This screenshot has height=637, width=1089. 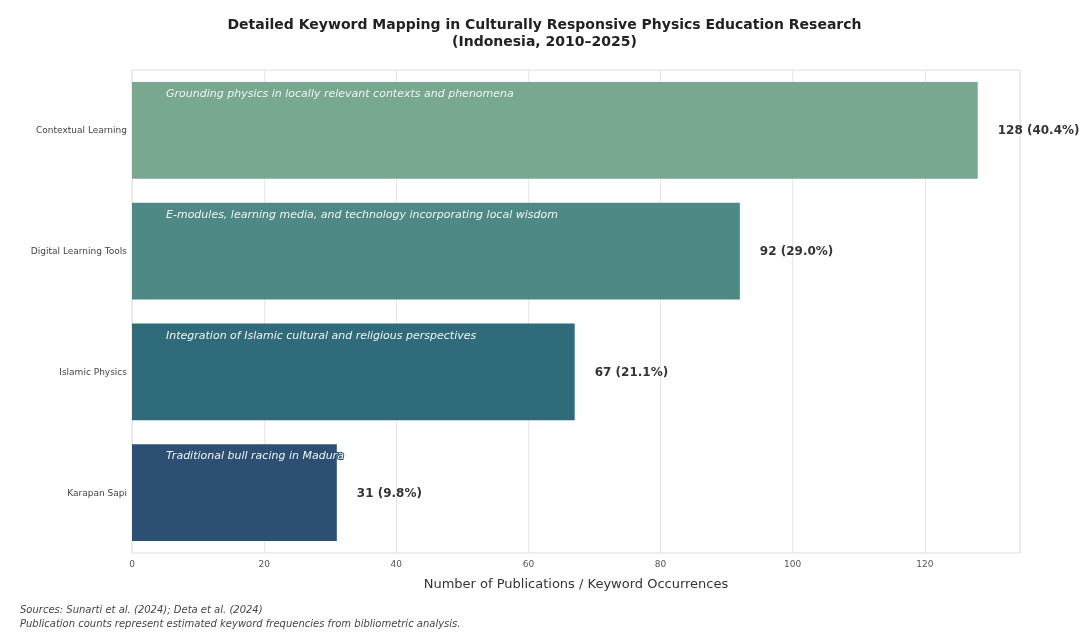 What do you see at coordinates (141, 609) in the screenshot?
I see `source-note: Sources: Sunarti et al. (2024); Deta et al. (2024)` at bounding box center [141, 609].